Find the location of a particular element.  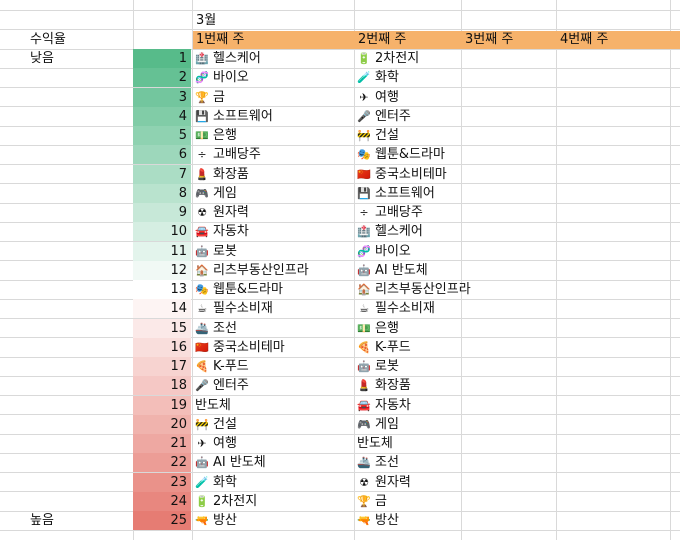

week-1-sector-cell: 🤖 로봇 is located at coordinates (216, 251).